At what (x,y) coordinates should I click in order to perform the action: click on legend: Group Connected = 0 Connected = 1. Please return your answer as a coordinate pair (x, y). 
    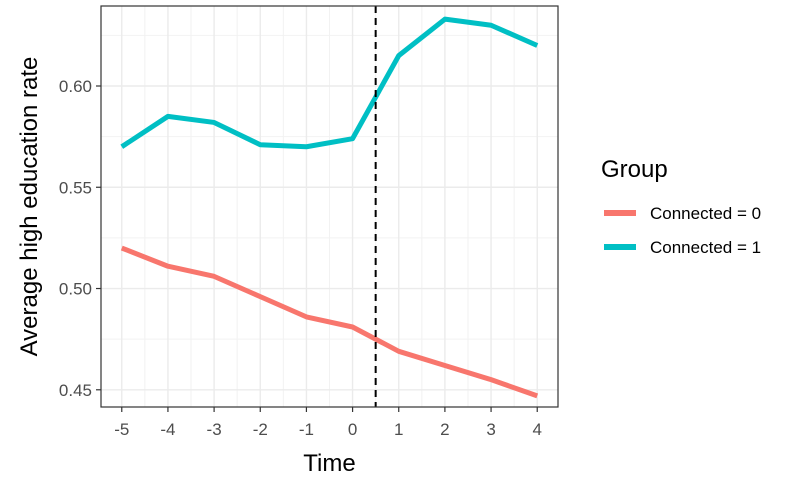
    Looking at the image, I should click on (681, 206).